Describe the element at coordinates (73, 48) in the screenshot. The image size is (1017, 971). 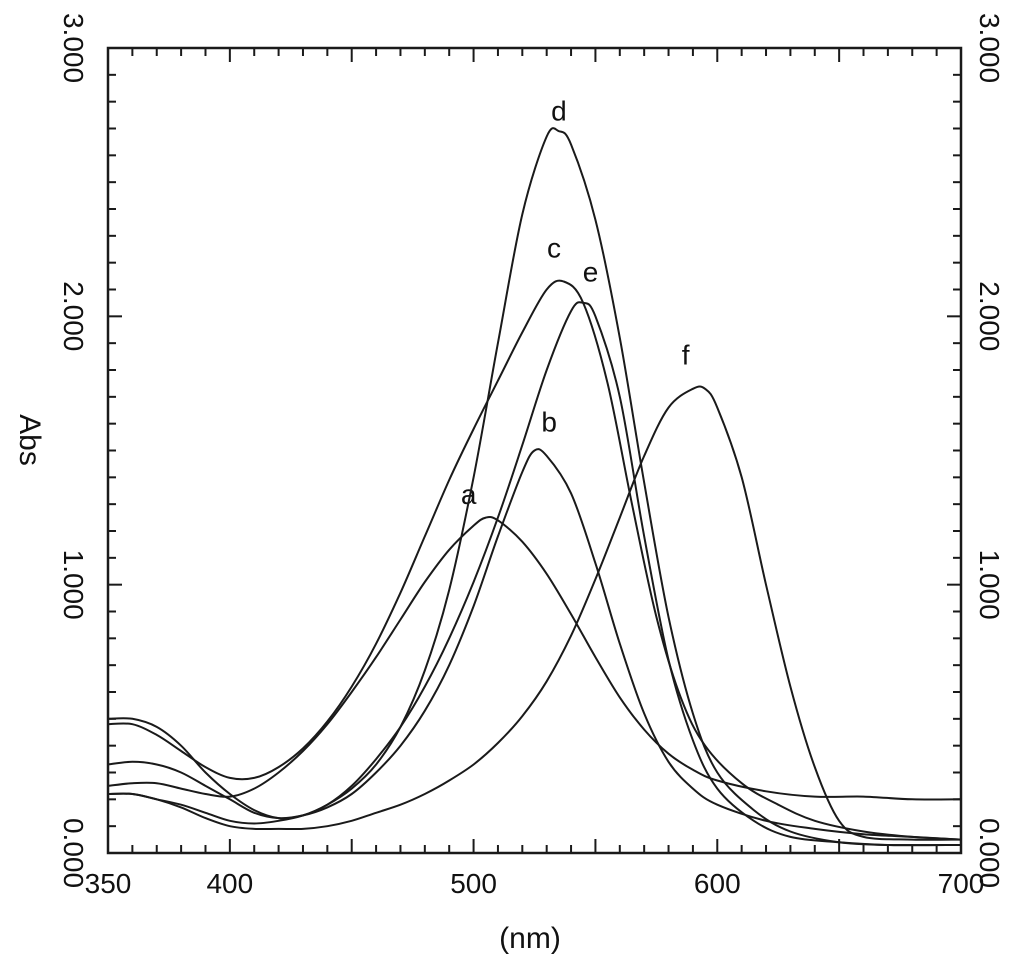
I see `y-tick-label-left: 3.000` at that location.